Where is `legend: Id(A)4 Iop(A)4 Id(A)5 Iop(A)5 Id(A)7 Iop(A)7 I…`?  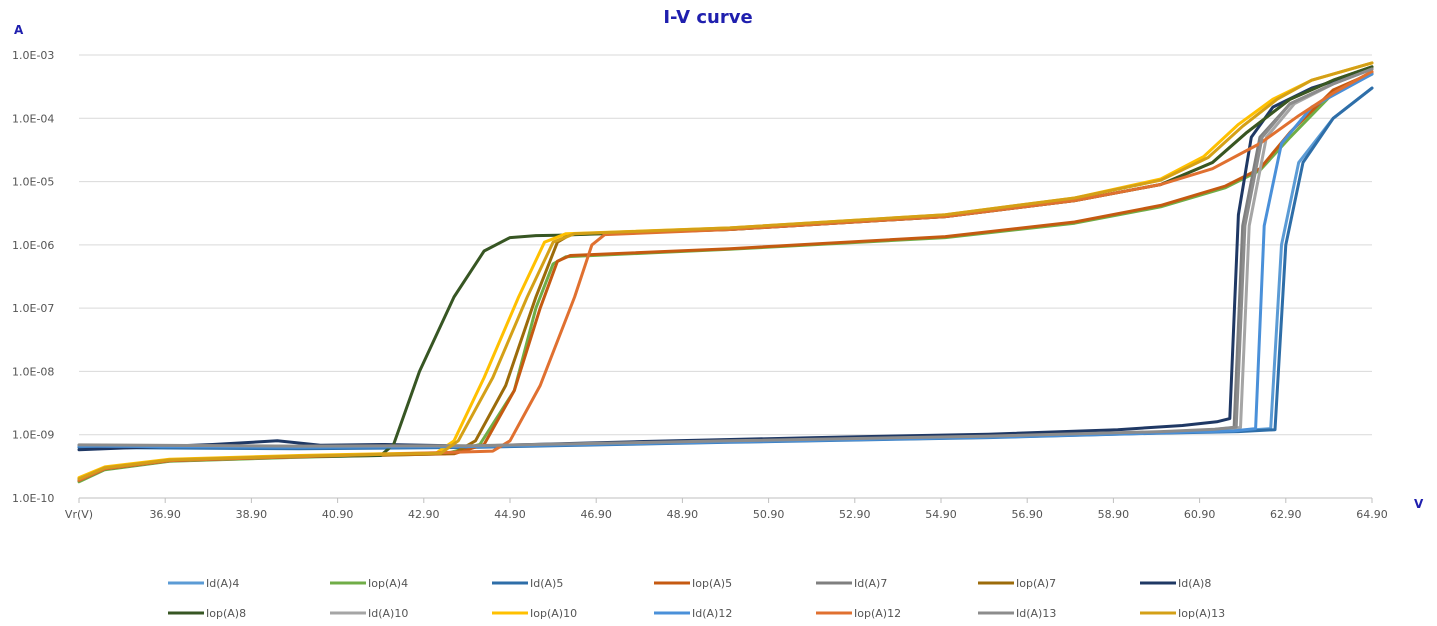
legend: Id(A)4 Iop(A)4 Id(A)5 Iop(A)5 Id(A)7 Iop(A)7 I… is located at coordinates (696, 598).